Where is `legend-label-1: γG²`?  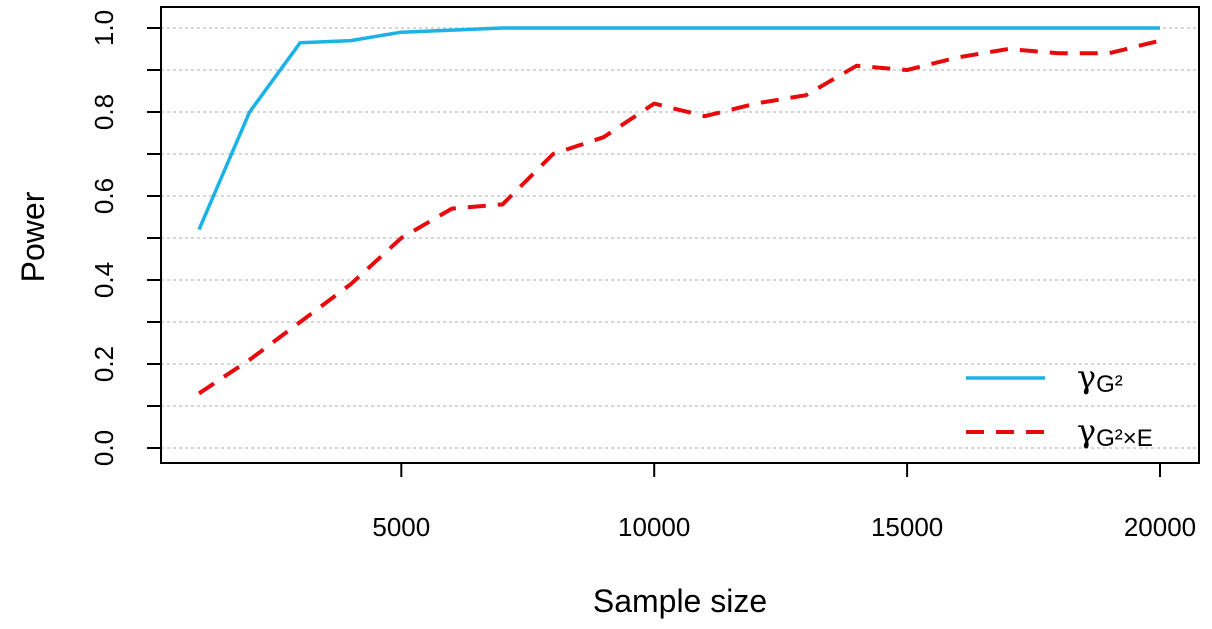 legend-label-1: γG² is located at coordinates (1100, 378).